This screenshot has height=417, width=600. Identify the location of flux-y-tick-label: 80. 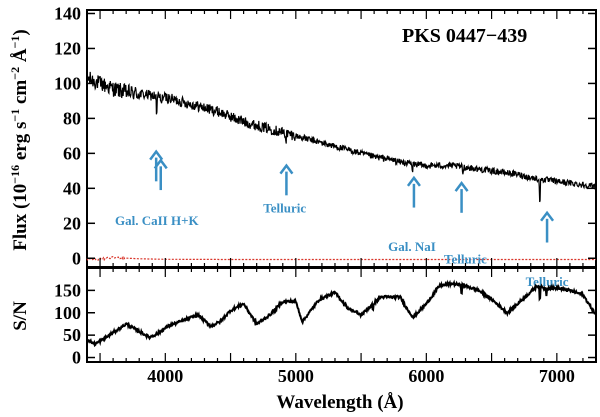
(72, 118).